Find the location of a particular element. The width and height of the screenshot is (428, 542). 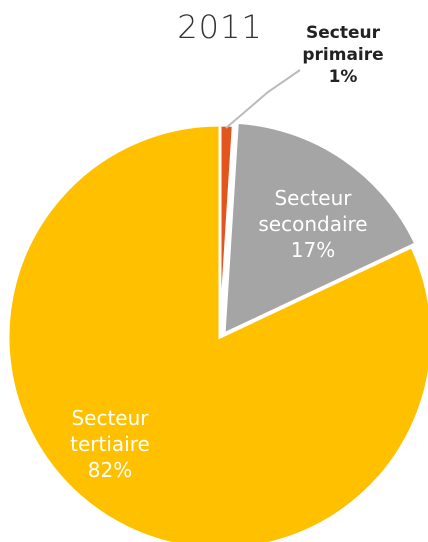

value-label: 1% is located at coordinates (343, 77).